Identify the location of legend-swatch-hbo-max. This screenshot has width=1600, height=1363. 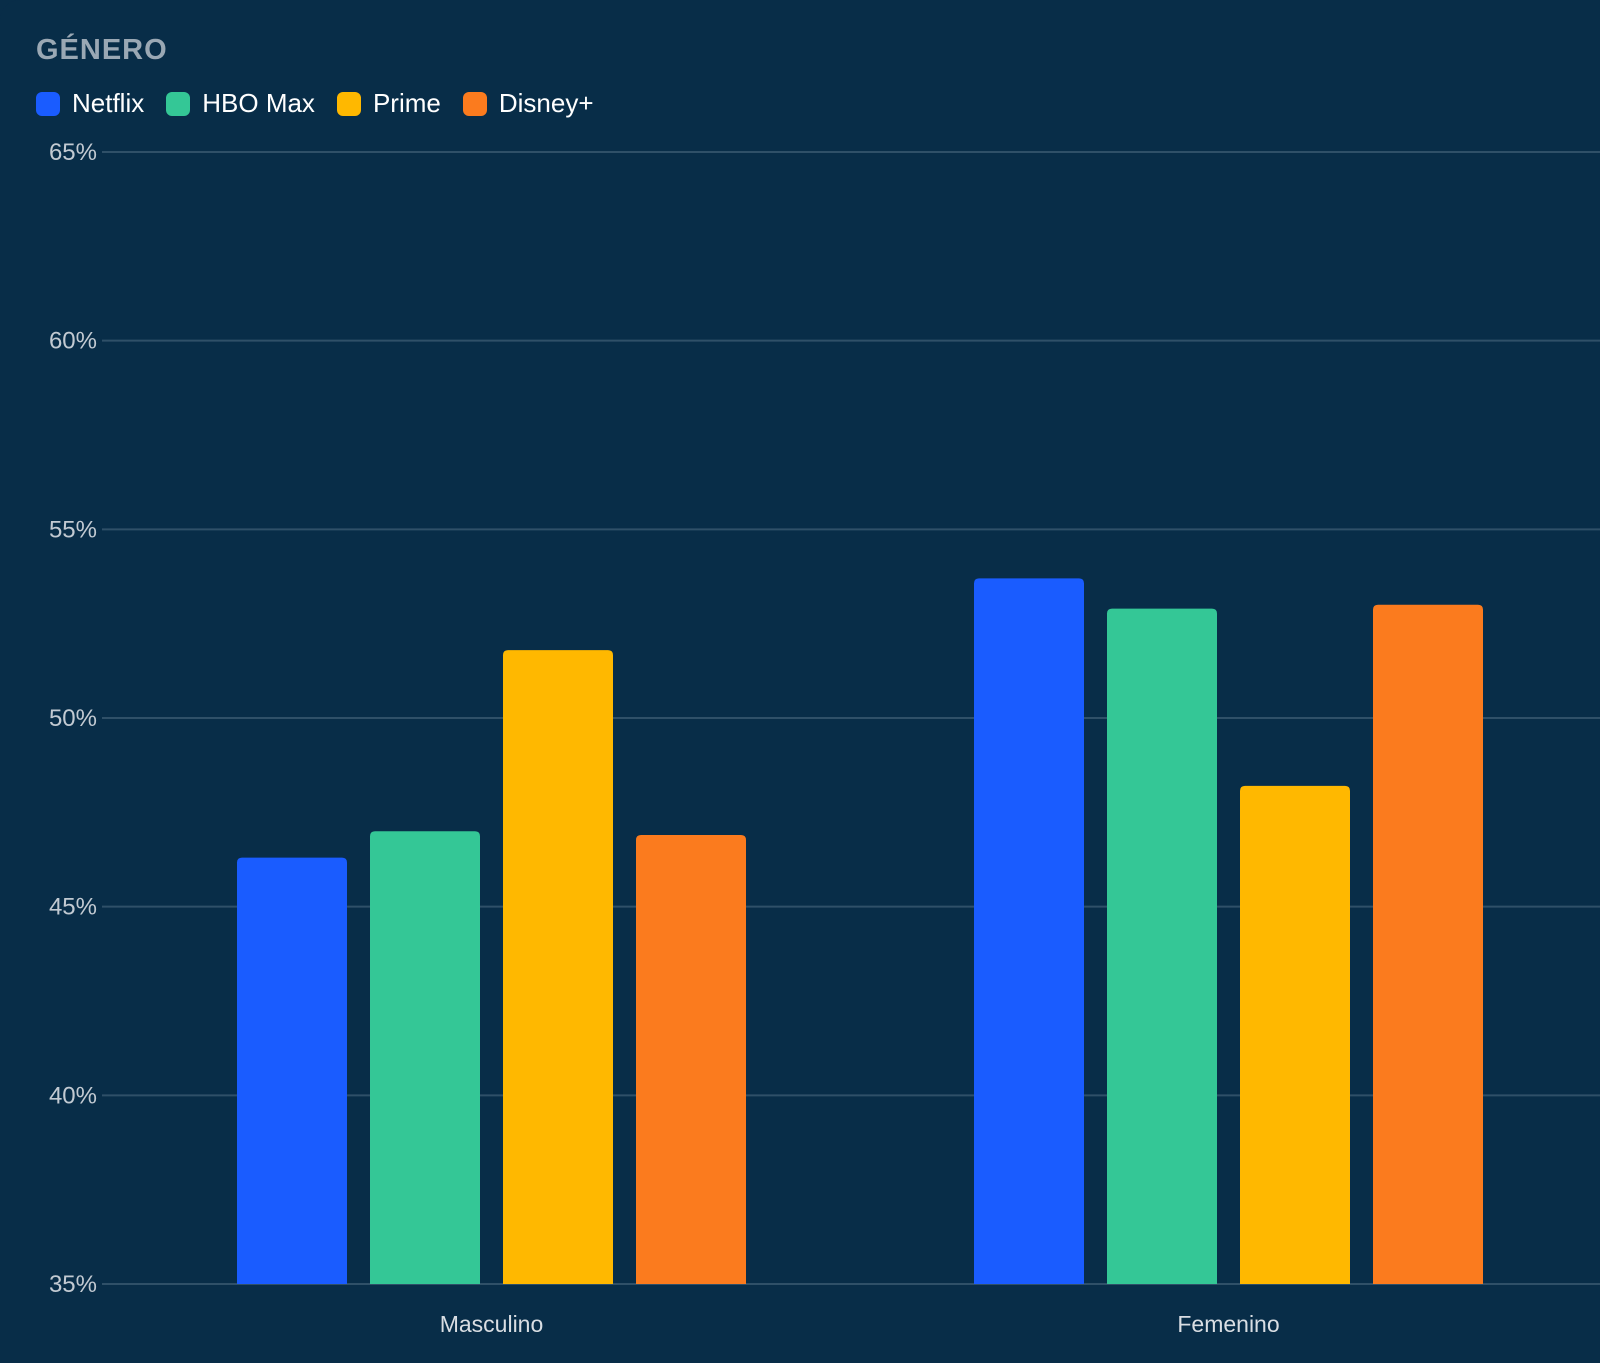
(178, 103).